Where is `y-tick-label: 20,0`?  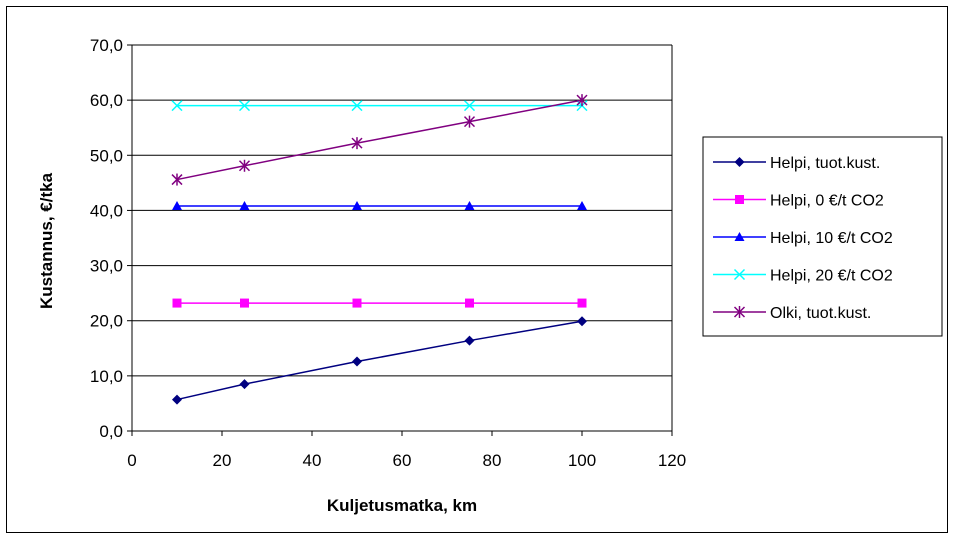 y-tick-label: 20,0 is located at coordinates (106, 321).